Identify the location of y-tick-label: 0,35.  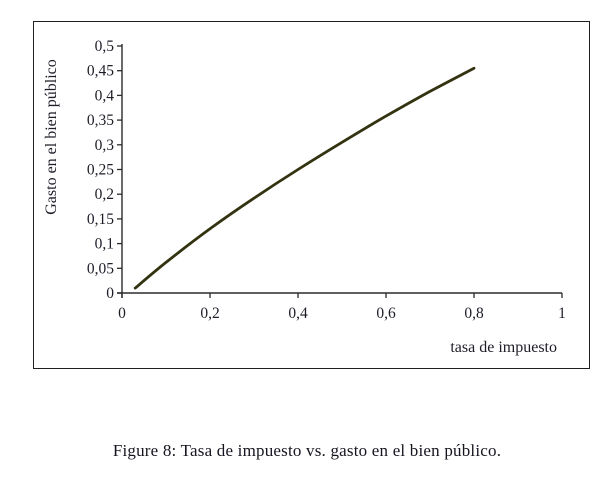
(100, 120).